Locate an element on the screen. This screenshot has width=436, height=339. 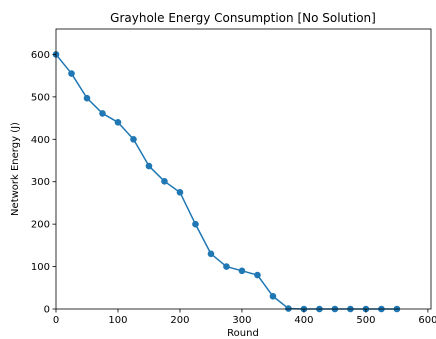
x-tick-label: 300 is located at coordinates (241, 320).